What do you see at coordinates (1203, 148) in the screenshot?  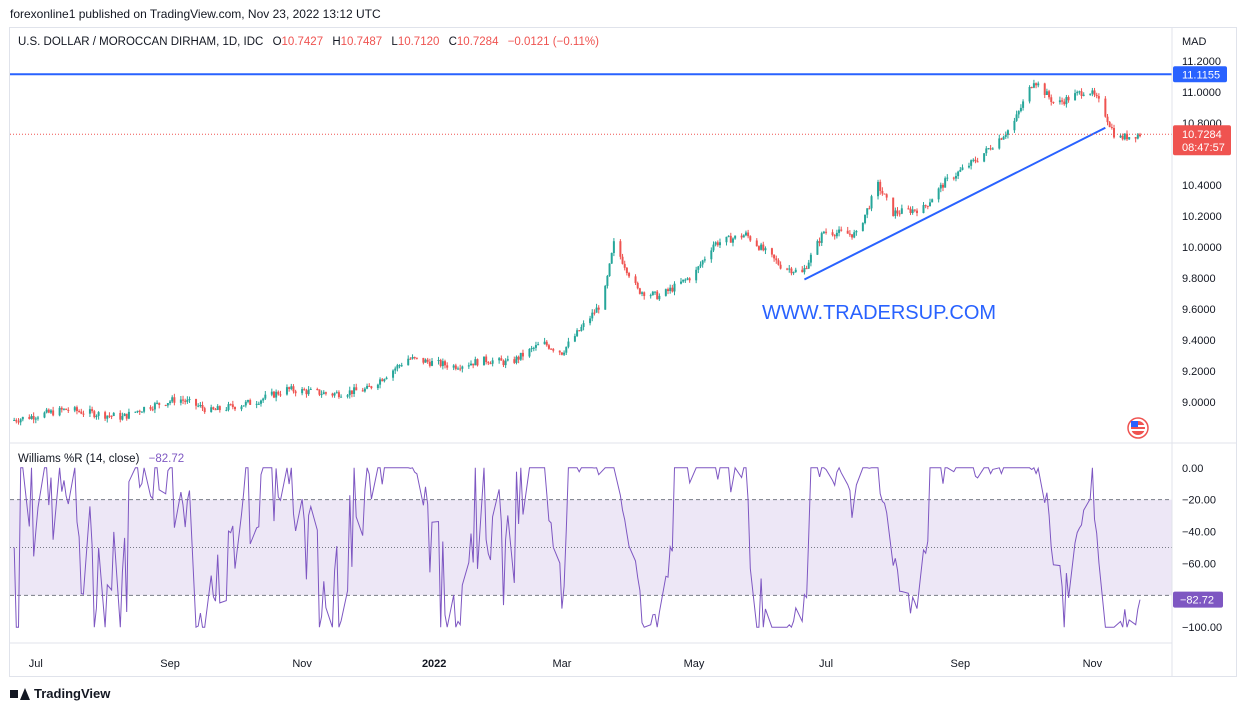 I see `countdown-label: 08:47:57` at bounding box center [1203, 148].